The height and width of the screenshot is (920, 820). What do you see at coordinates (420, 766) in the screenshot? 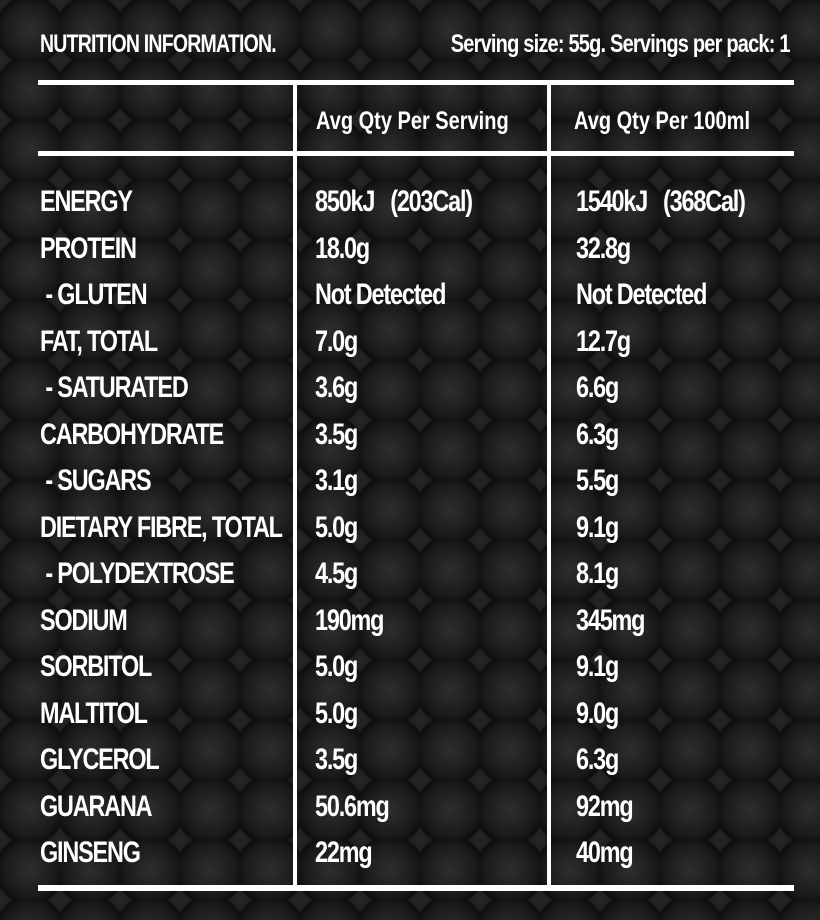
I see `table-row: GLYCEROL 3.5g 6.3g` at bounding box center [420, 766].